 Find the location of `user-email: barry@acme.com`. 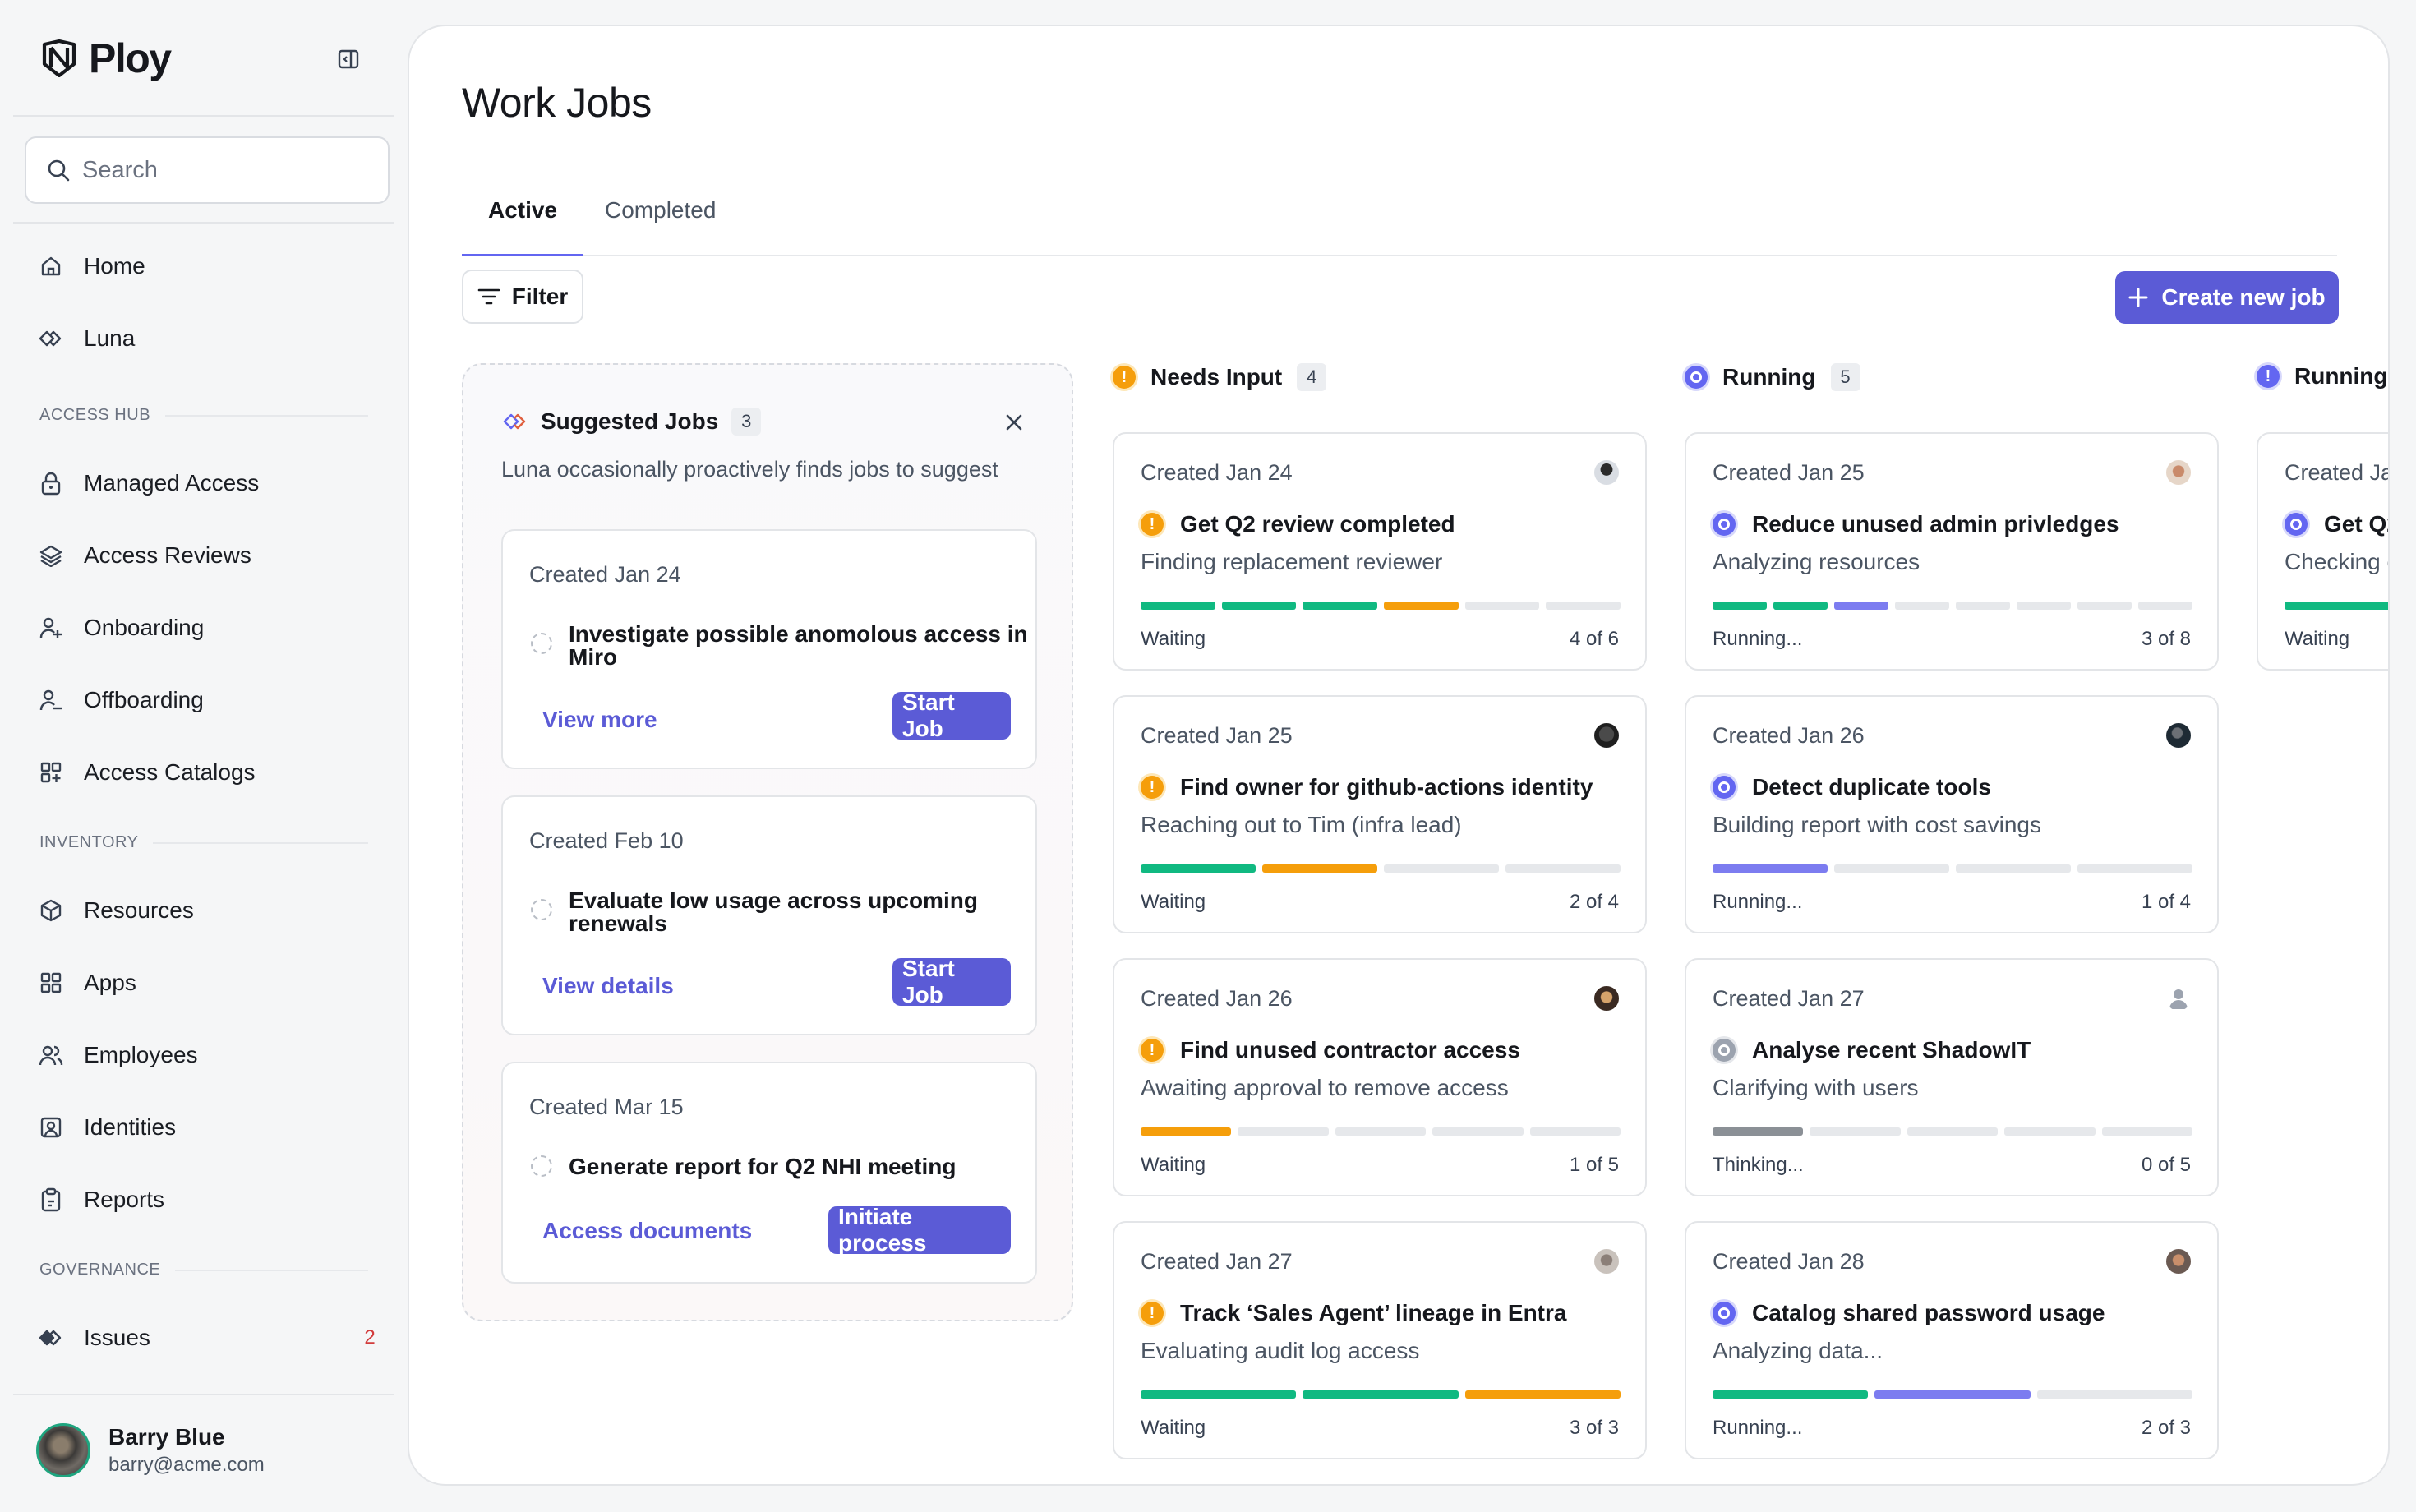

user-email: barry@acme.com is located at coordinates (187, 1465).